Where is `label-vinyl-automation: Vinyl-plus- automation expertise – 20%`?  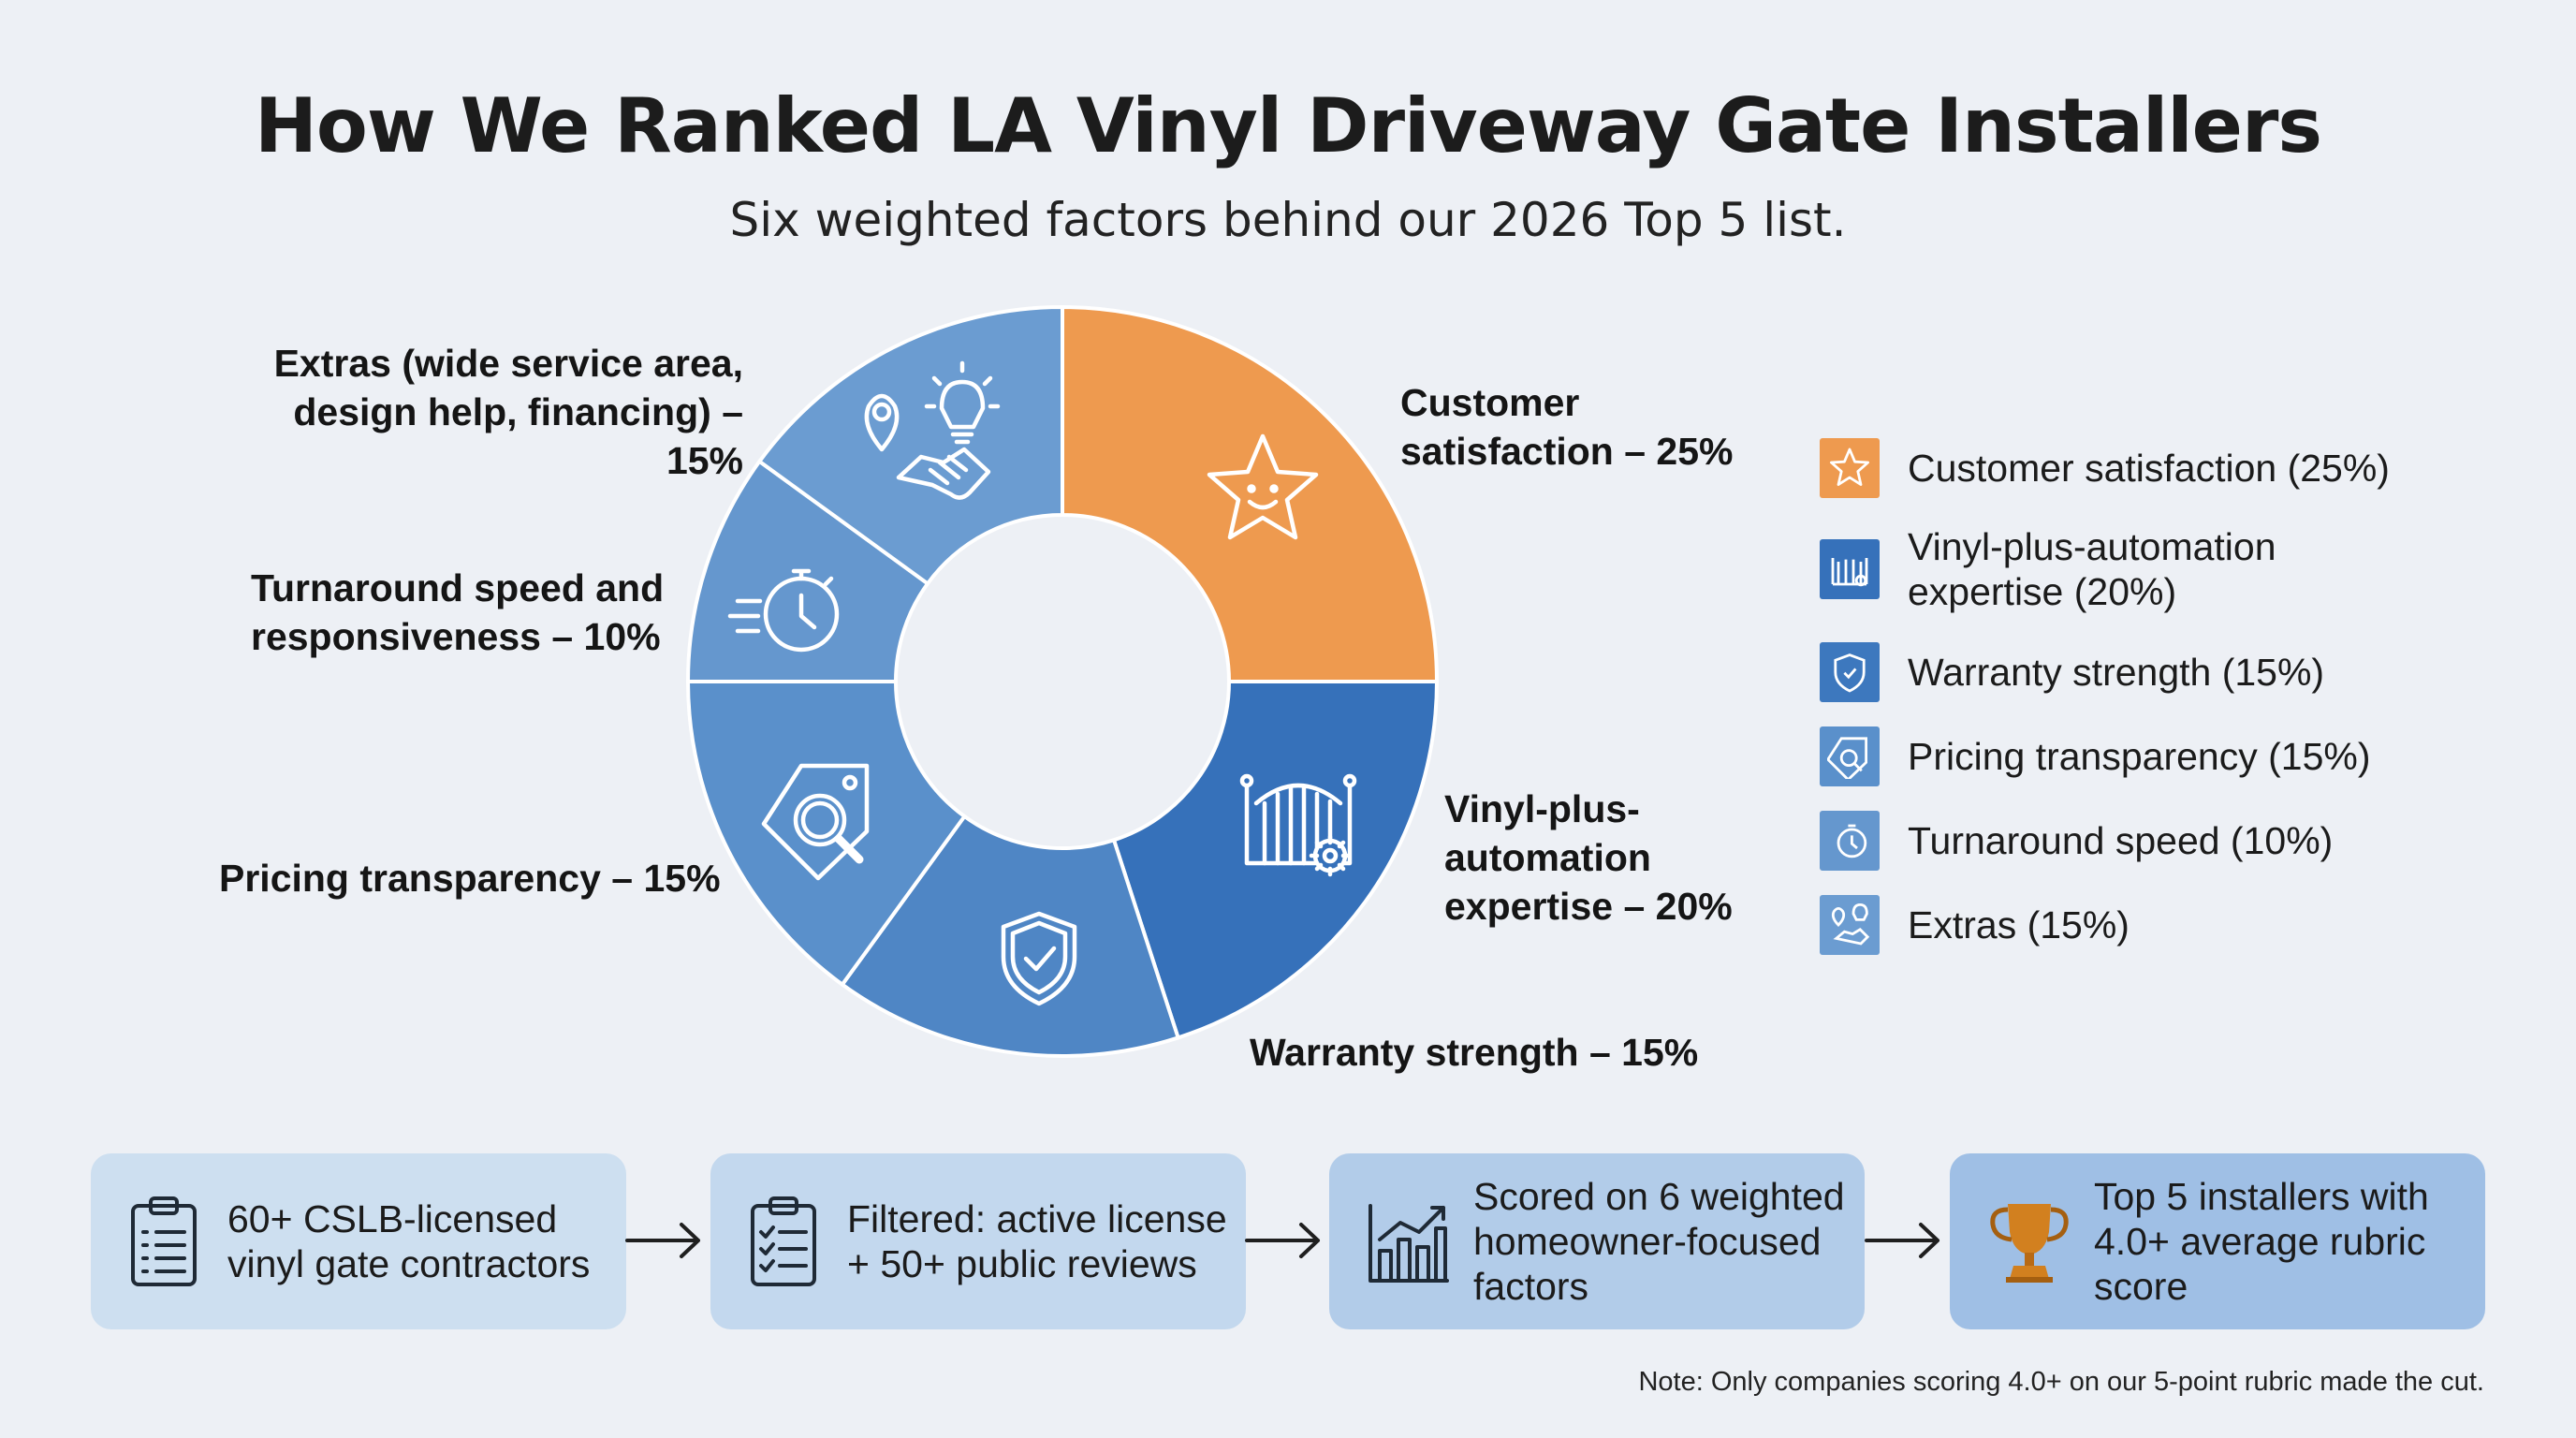
label-vinyl-automation: Vinyl-plus- automation expertise – 20% is located at coordinates (1588, 858).